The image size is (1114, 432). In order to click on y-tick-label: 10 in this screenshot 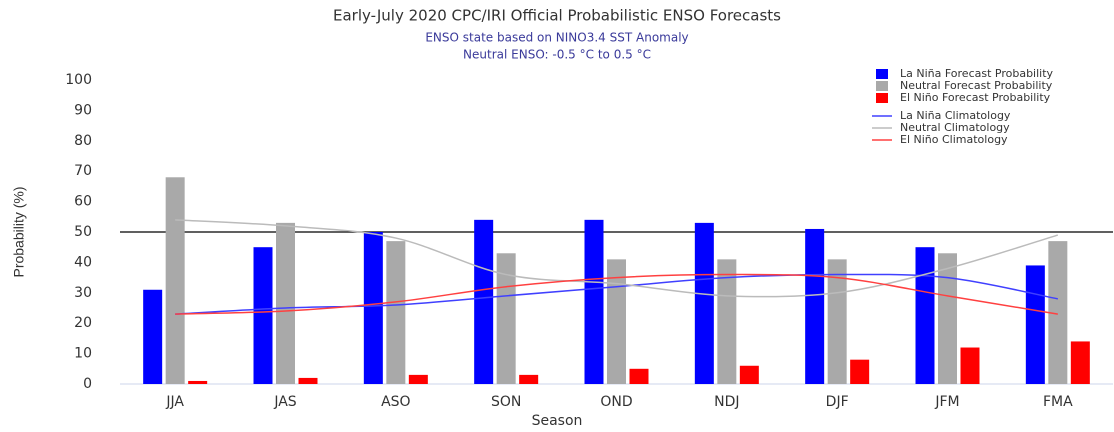, I will do `click(83, 354)`.